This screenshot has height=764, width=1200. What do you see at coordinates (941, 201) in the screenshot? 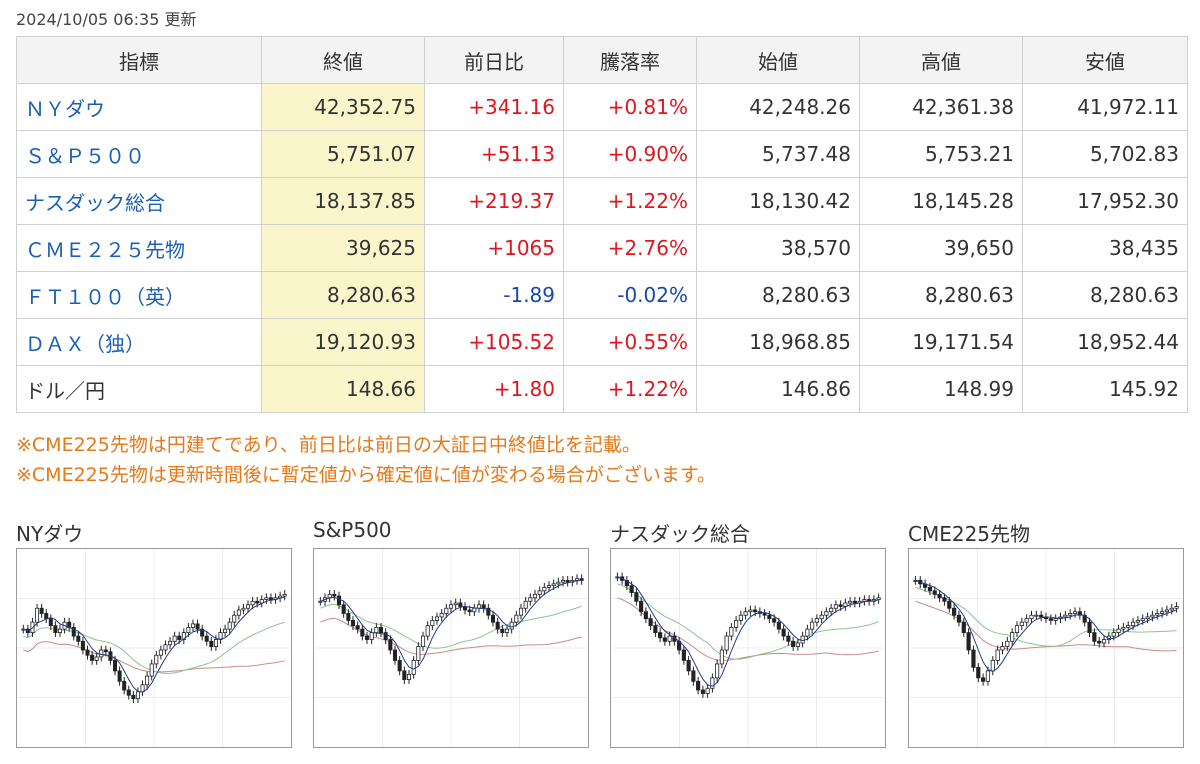
I see `high-value: 18,145.28` at bounding box center [941, 201].